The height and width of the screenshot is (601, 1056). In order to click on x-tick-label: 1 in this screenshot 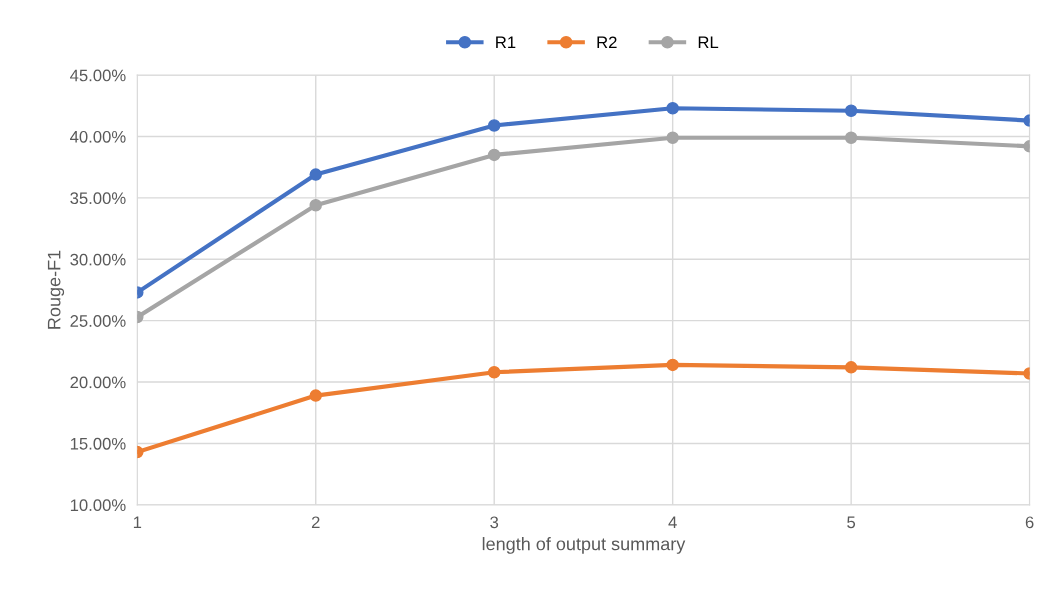, I will do `click(137, 522)`.